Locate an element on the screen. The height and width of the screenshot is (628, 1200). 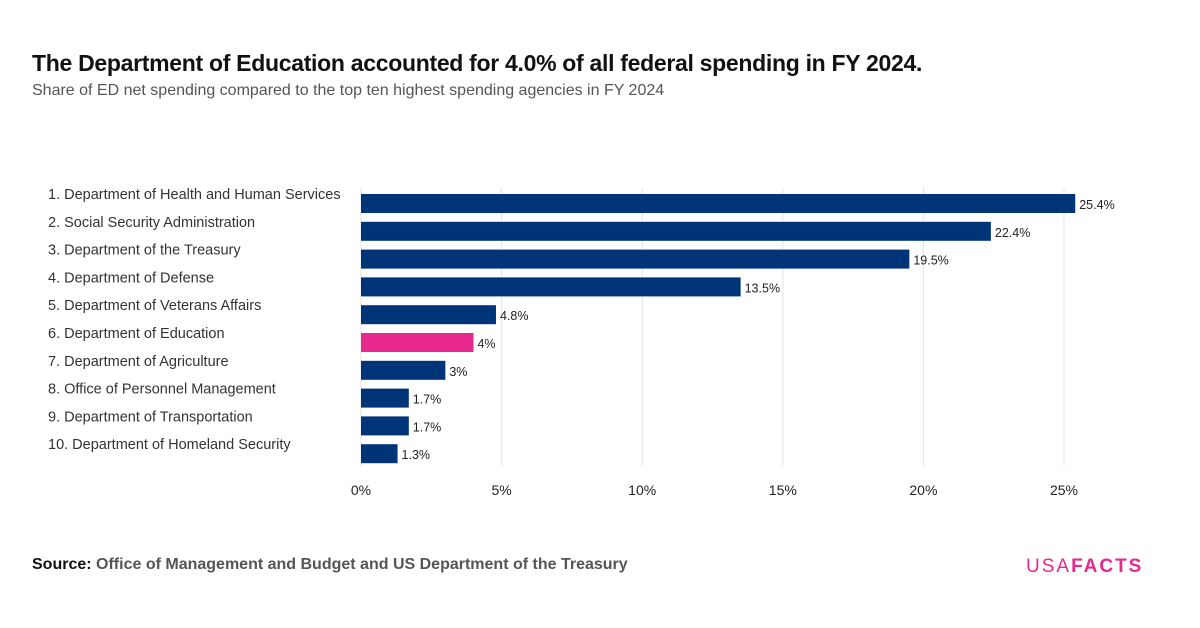
data-label: 1.3% is located at coordinates (416, 455).